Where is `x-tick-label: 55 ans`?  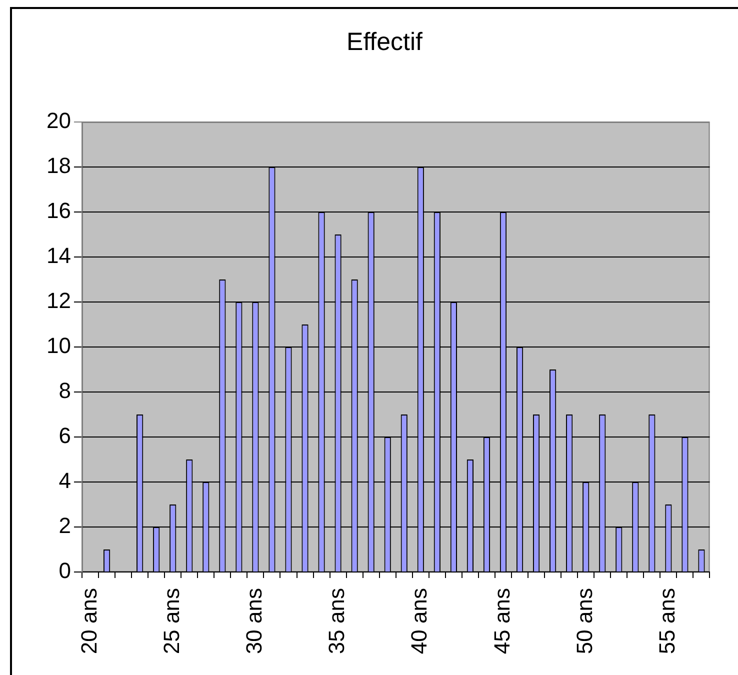 x-tick-label: 55 ans is located at coordinates (667, 621).